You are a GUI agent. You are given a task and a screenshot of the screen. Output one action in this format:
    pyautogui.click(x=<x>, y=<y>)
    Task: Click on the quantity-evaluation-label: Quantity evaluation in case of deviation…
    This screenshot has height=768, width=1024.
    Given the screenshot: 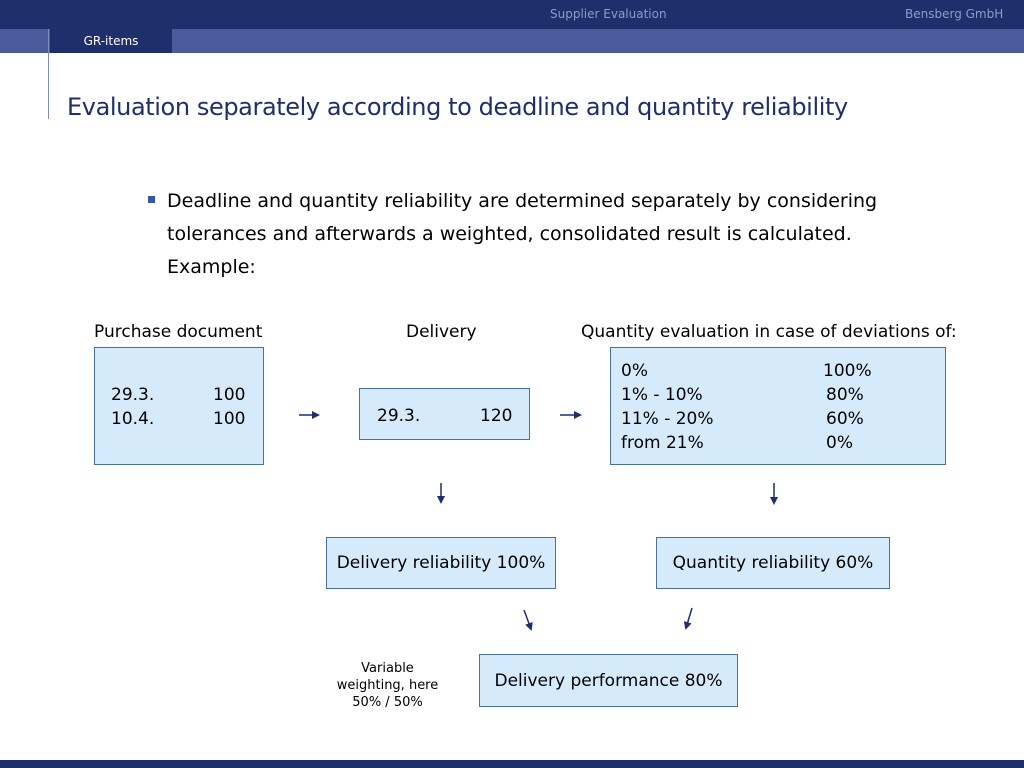 What is the action you would take?
    pyautogui.click(x=769, y=332)
    